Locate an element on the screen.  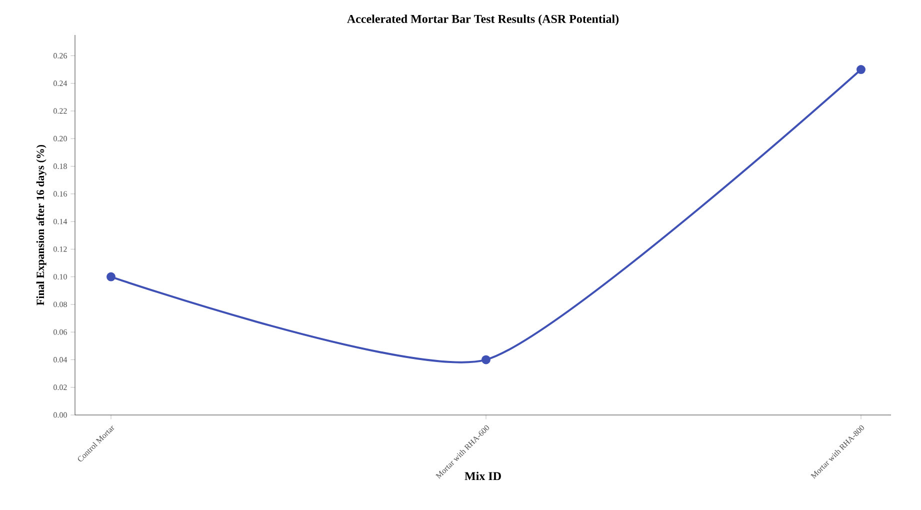
y-tick-label: 0.10 is located at coordinates (60, 277).